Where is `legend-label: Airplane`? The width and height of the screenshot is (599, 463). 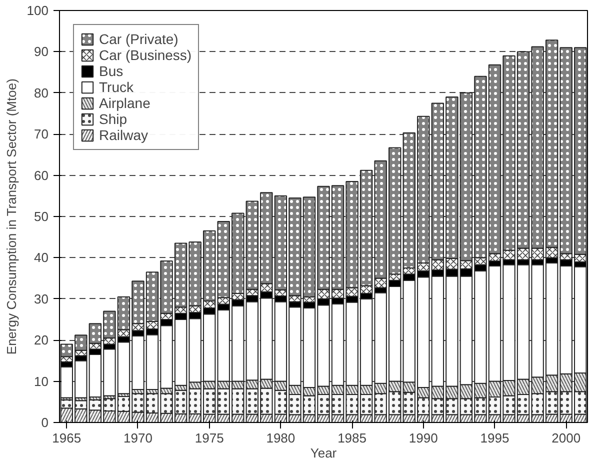 legend-label: Airplane is located at coordinates (124, 103).